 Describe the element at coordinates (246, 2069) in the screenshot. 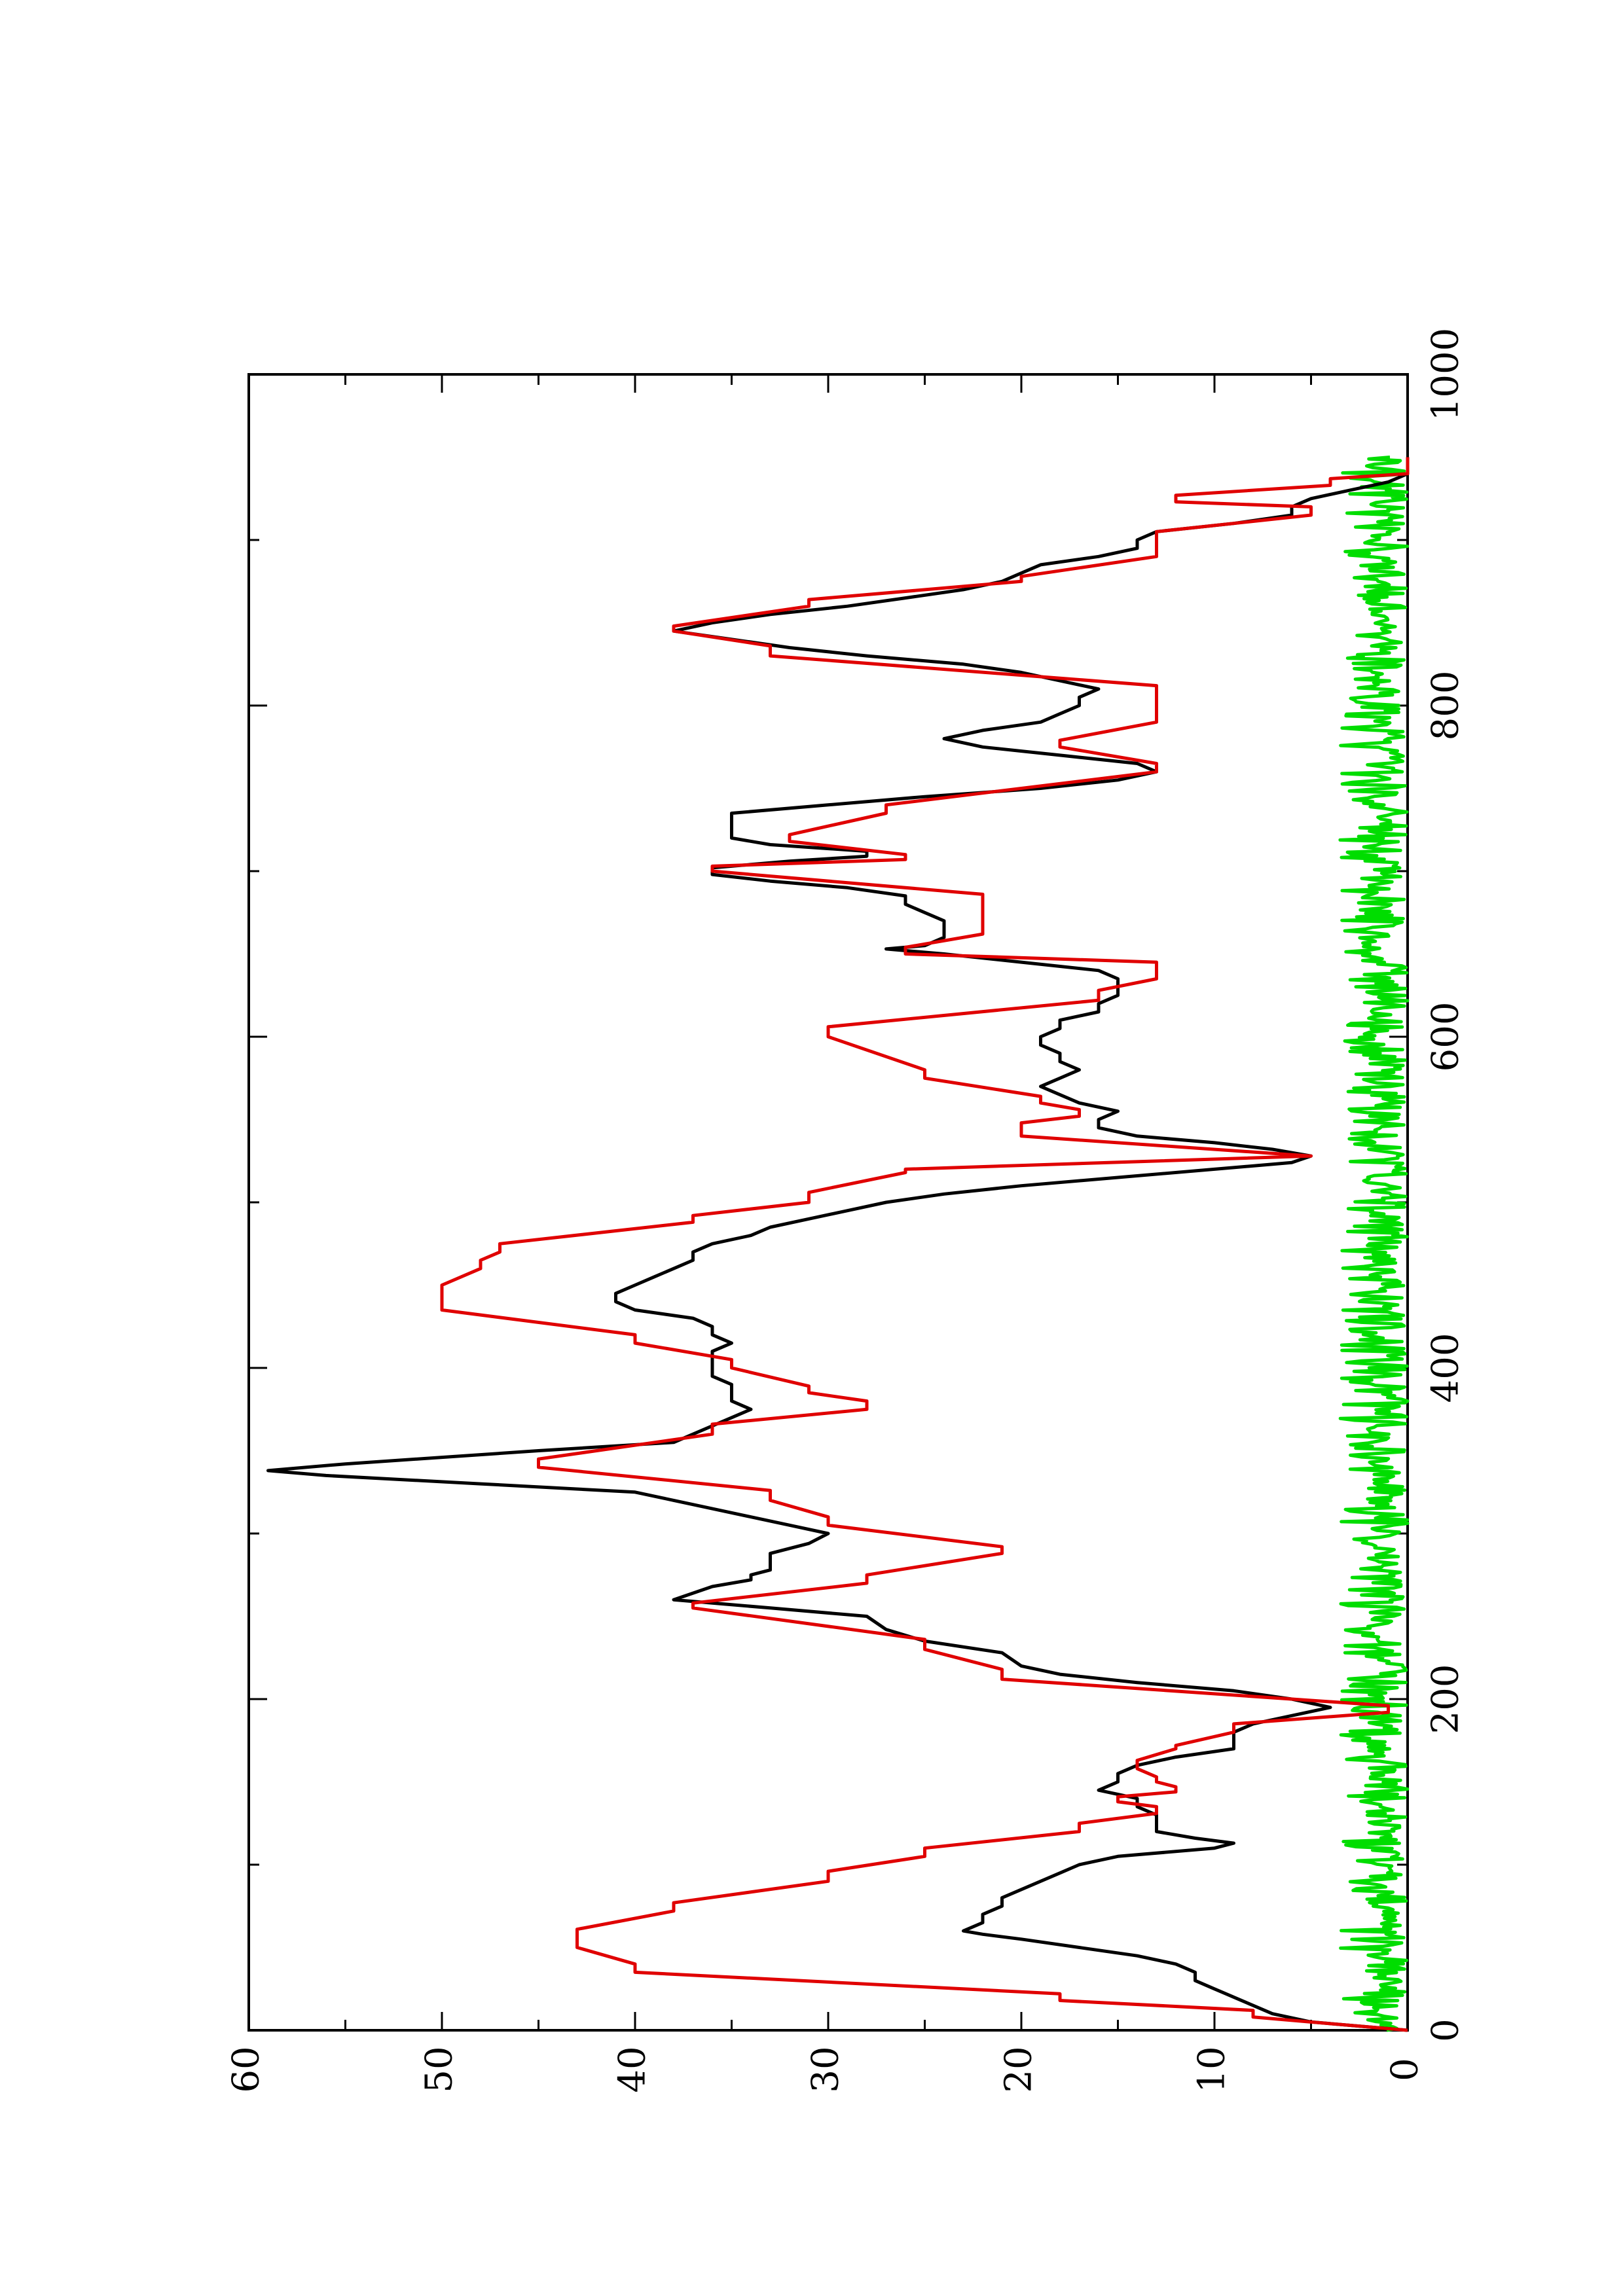

I see `y-tick-label: 60` at that location.